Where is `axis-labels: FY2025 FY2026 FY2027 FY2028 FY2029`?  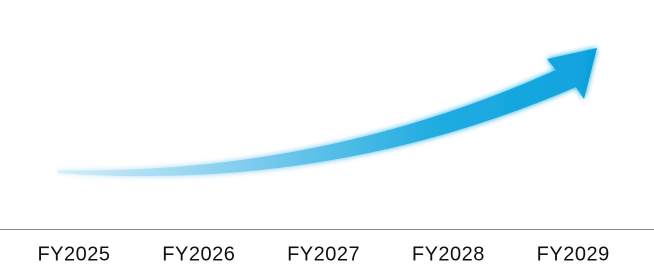 axis-labels: FY2025 FY2026 FY2027 FY2028 FY2029 is located at coordinates (323, 253).